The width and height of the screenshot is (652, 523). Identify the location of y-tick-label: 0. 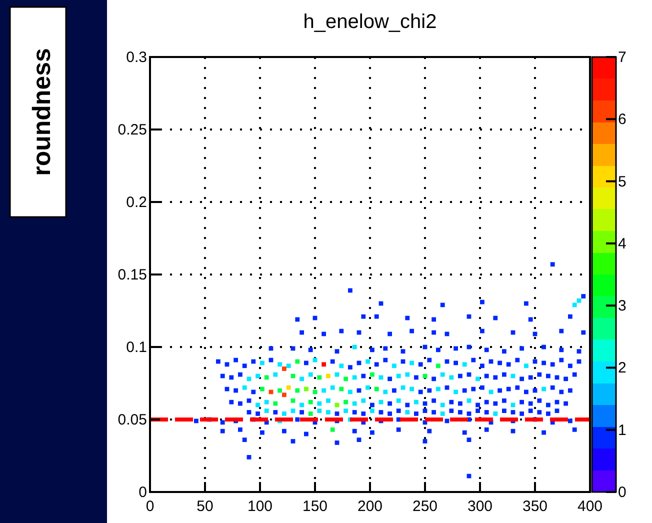
(142, 492).